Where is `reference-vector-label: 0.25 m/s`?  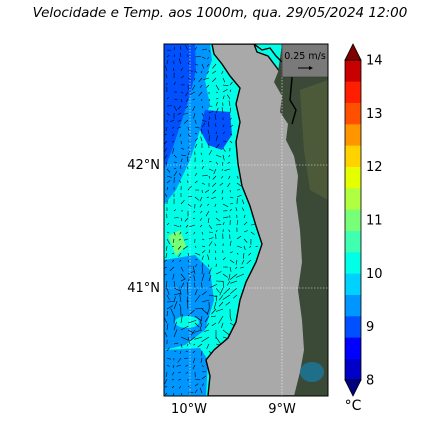
reference-vector-label: 0.25 m/s is located at coordinates (305, 56).